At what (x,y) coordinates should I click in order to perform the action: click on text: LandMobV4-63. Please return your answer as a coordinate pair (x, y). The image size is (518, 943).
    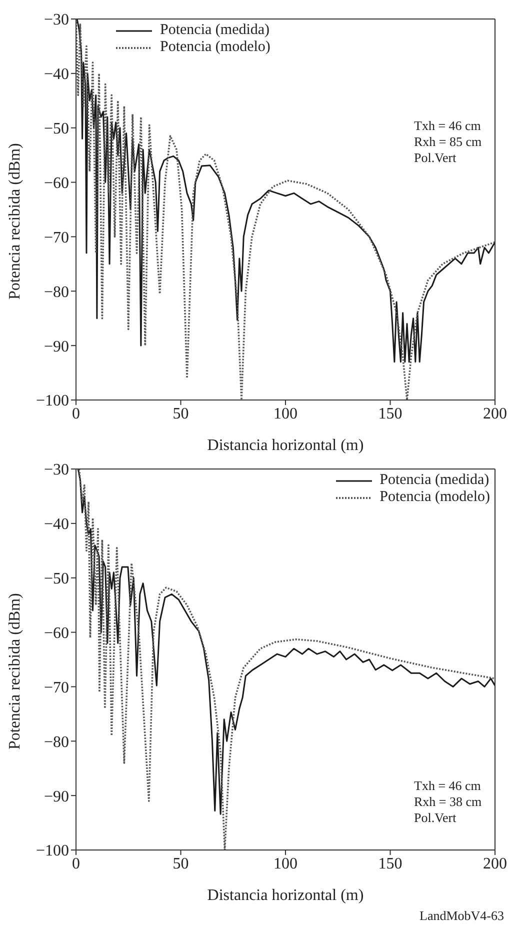
    Looking at the image, I should click on (462, 916).